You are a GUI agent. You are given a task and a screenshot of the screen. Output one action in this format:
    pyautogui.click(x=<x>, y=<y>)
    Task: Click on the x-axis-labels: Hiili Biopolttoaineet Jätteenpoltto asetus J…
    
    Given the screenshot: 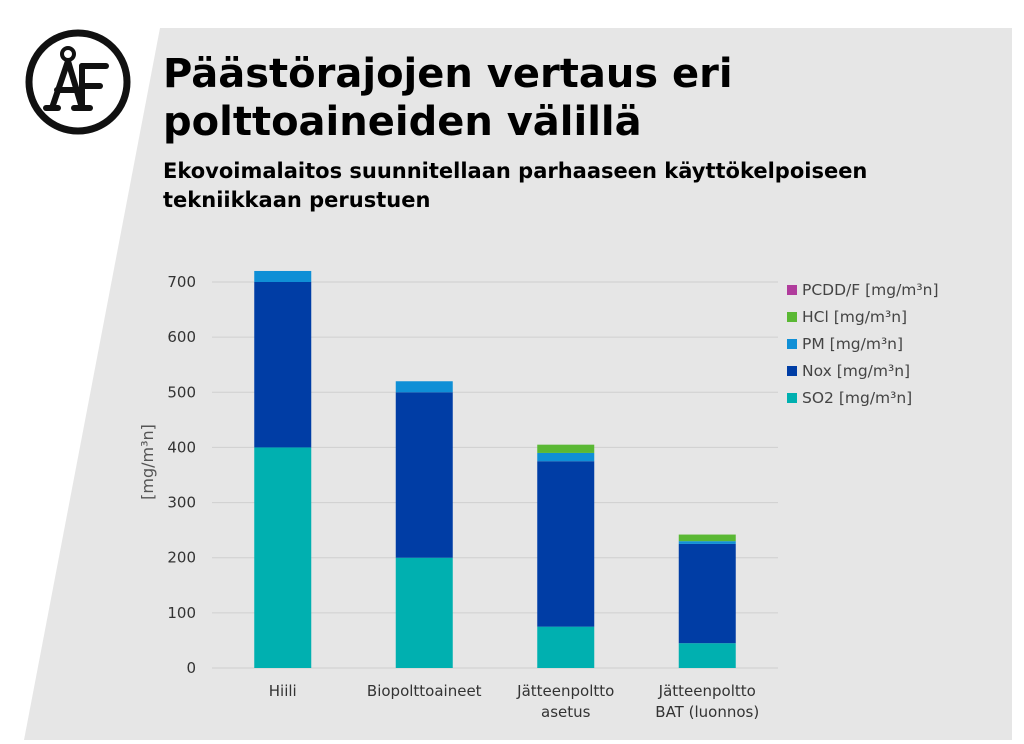 What is the action you would take?
    pyautogui.click(x=514, y=701)
    